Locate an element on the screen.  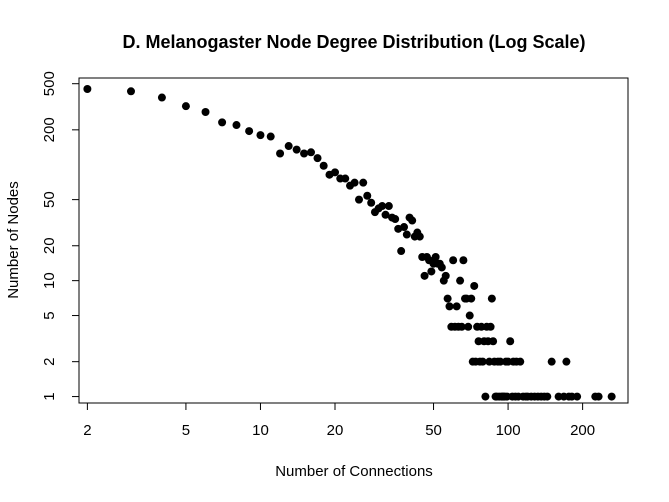
y-tick-label: 10 is located at coordinates (49, 280).